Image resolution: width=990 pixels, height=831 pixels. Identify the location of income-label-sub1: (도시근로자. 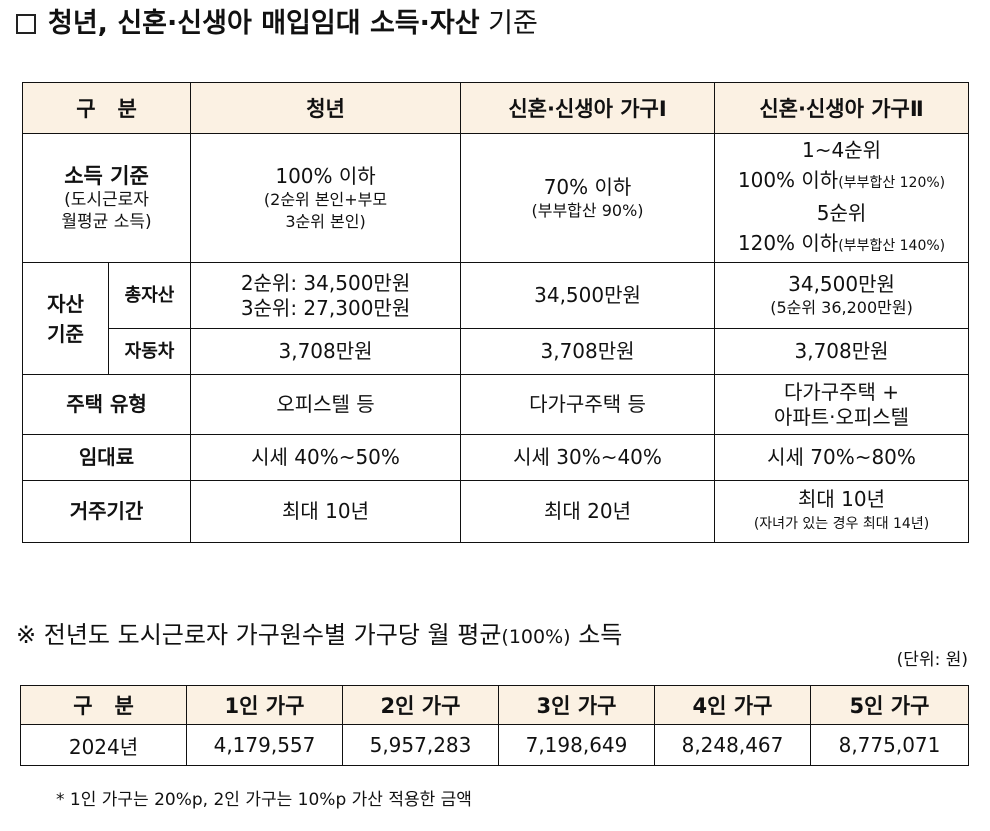
(106, 199).